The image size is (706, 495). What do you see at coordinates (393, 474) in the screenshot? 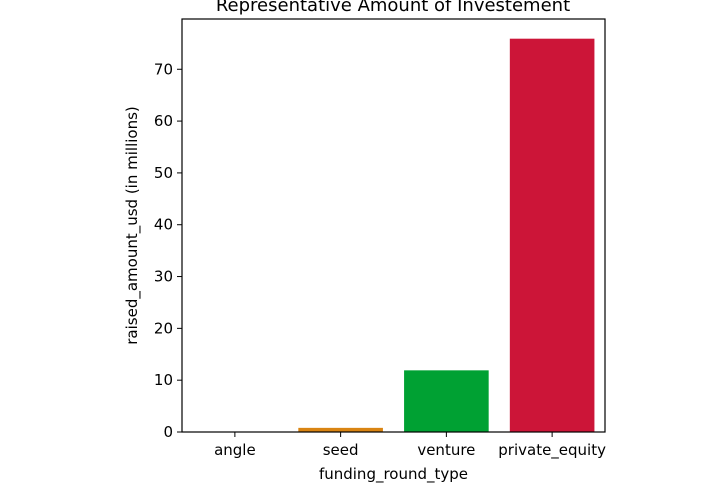
I see `x-axis-label: funding_round_type` at bounding box center [393, 474].